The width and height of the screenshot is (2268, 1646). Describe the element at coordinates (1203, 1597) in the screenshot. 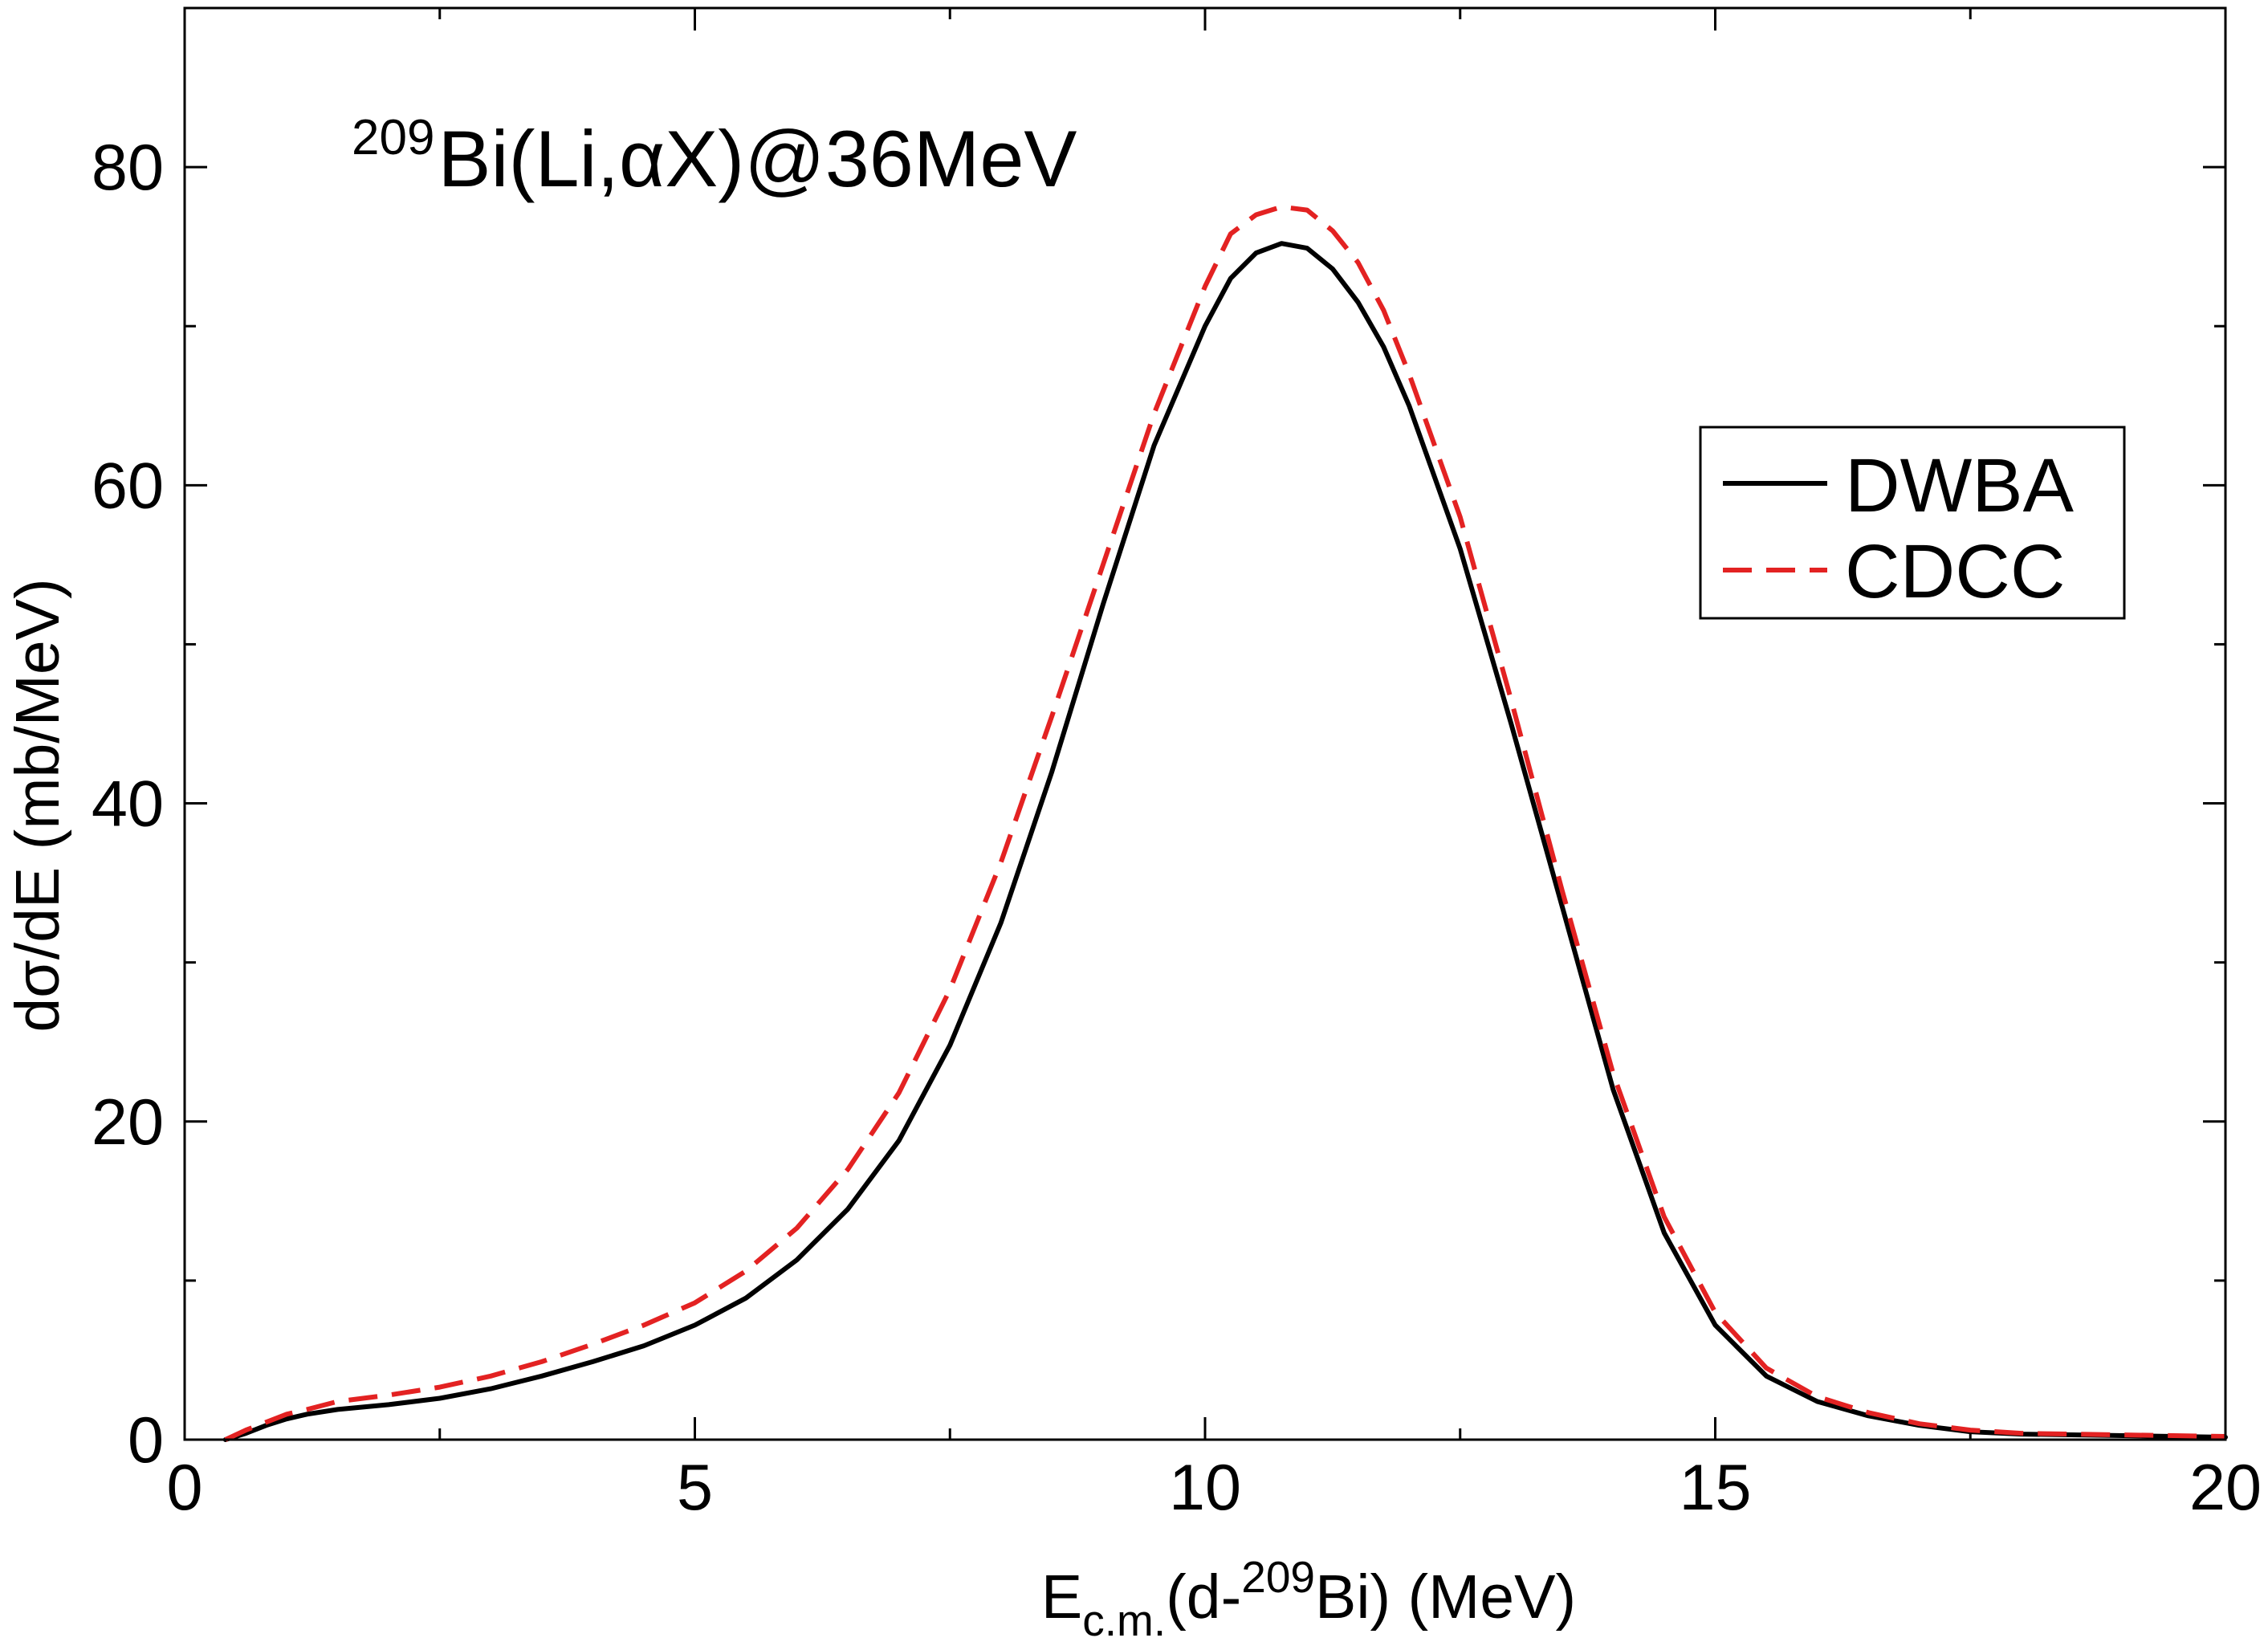

I see `x-axis-title-mid: (d-` at that location.